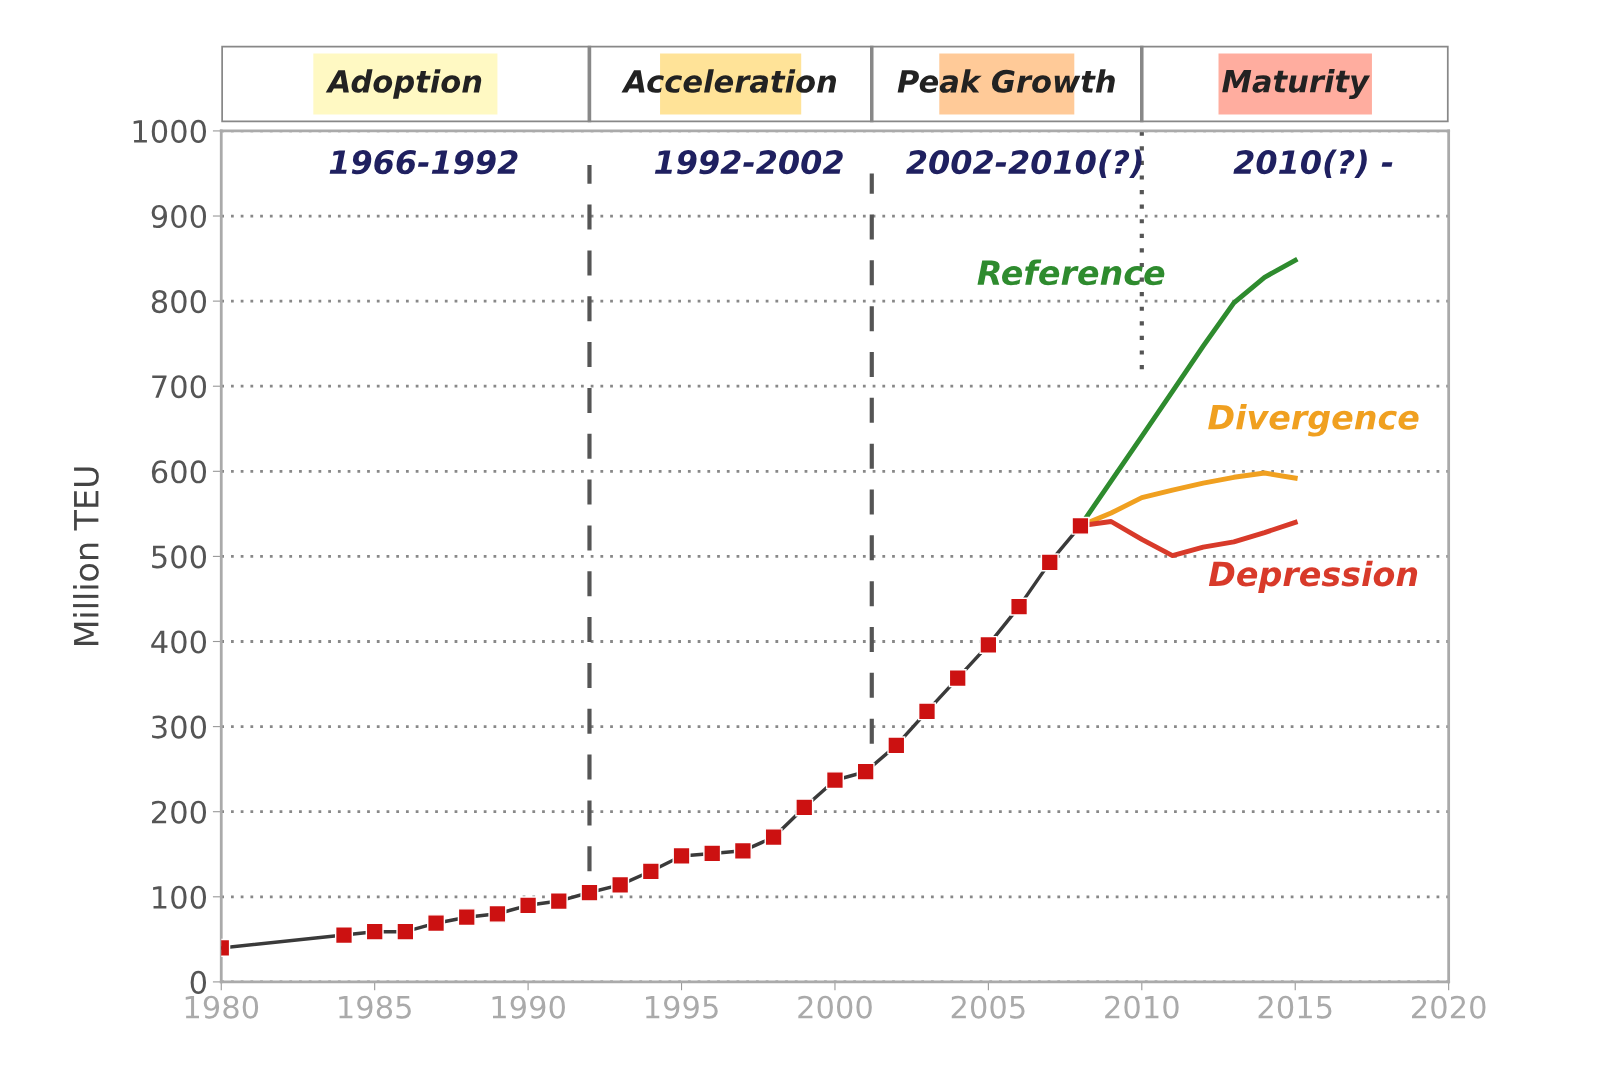 The height and width of the screenshot is (1091, 1615). I want to click on x-tick-label: 1995, so click(682, 1007).